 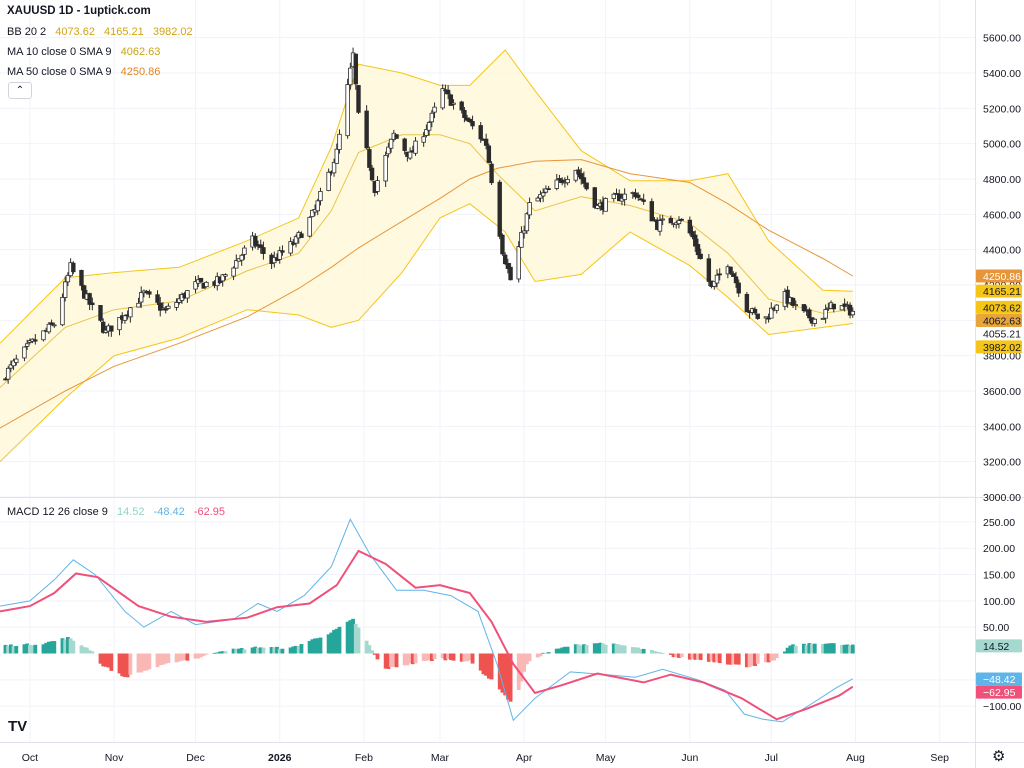 What do you see at coordinates (999, 680) in the screenshot?
I see `macd-tag-text-1: −48.42` at bounding box center [999, 680].